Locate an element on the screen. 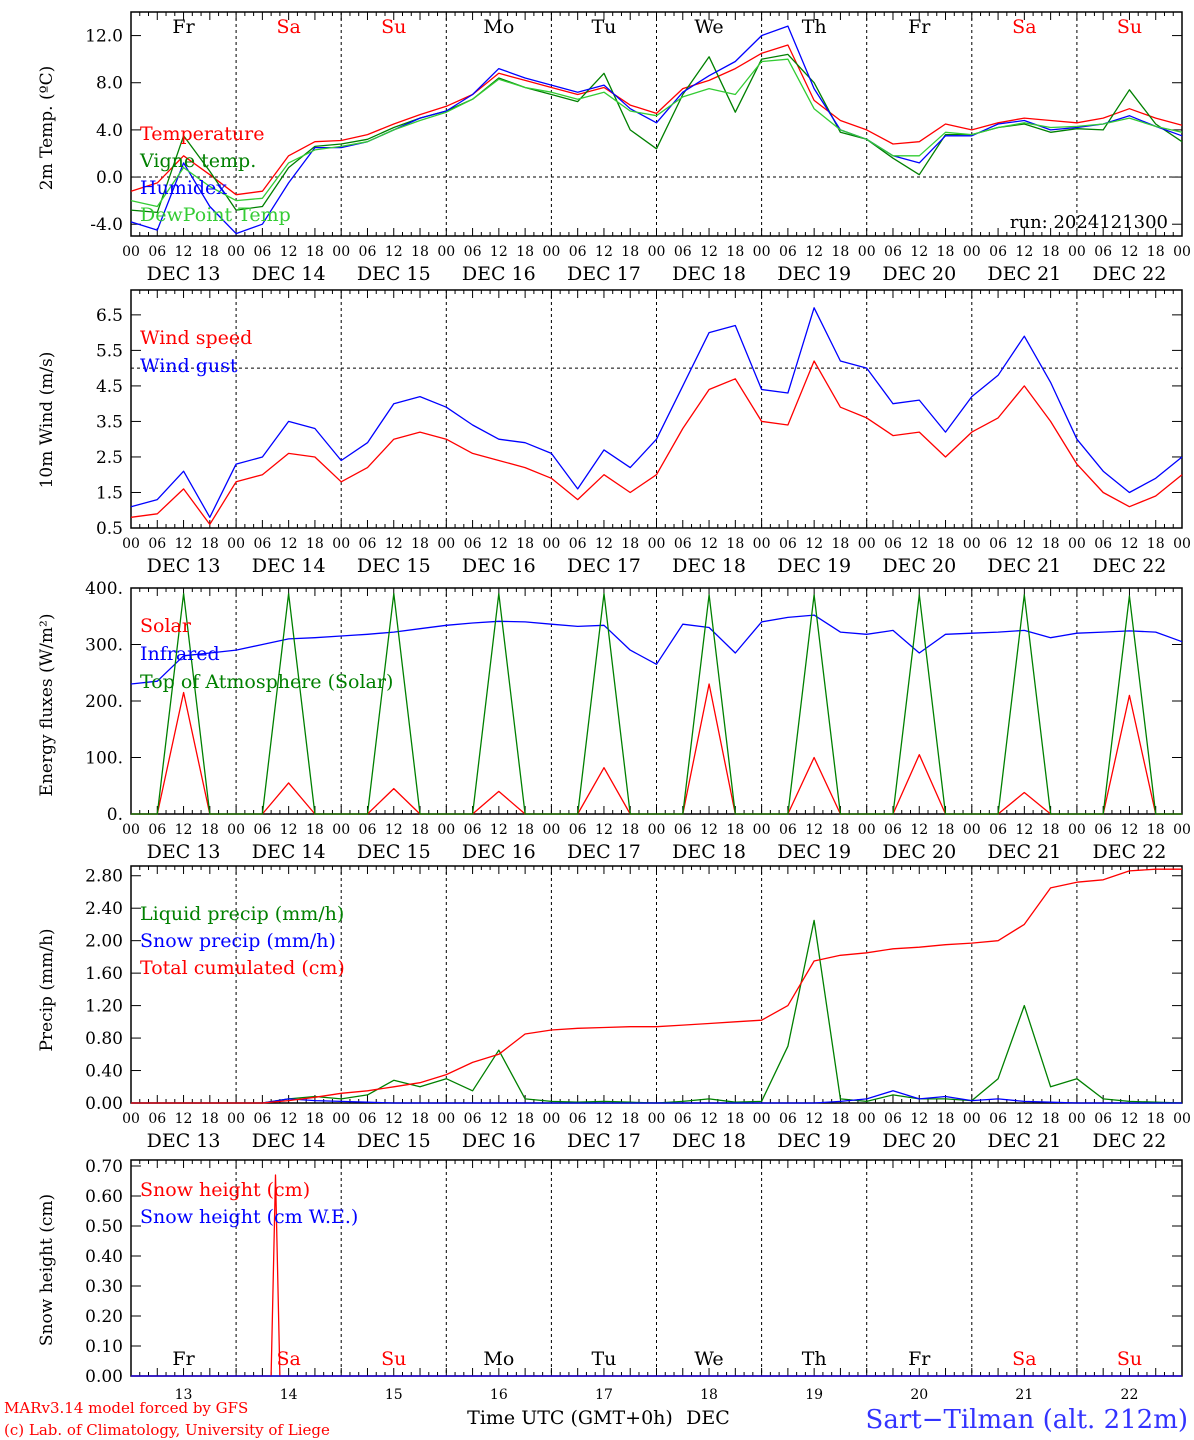  date-label: DEC 13 is located at coordinates (184, 1141).